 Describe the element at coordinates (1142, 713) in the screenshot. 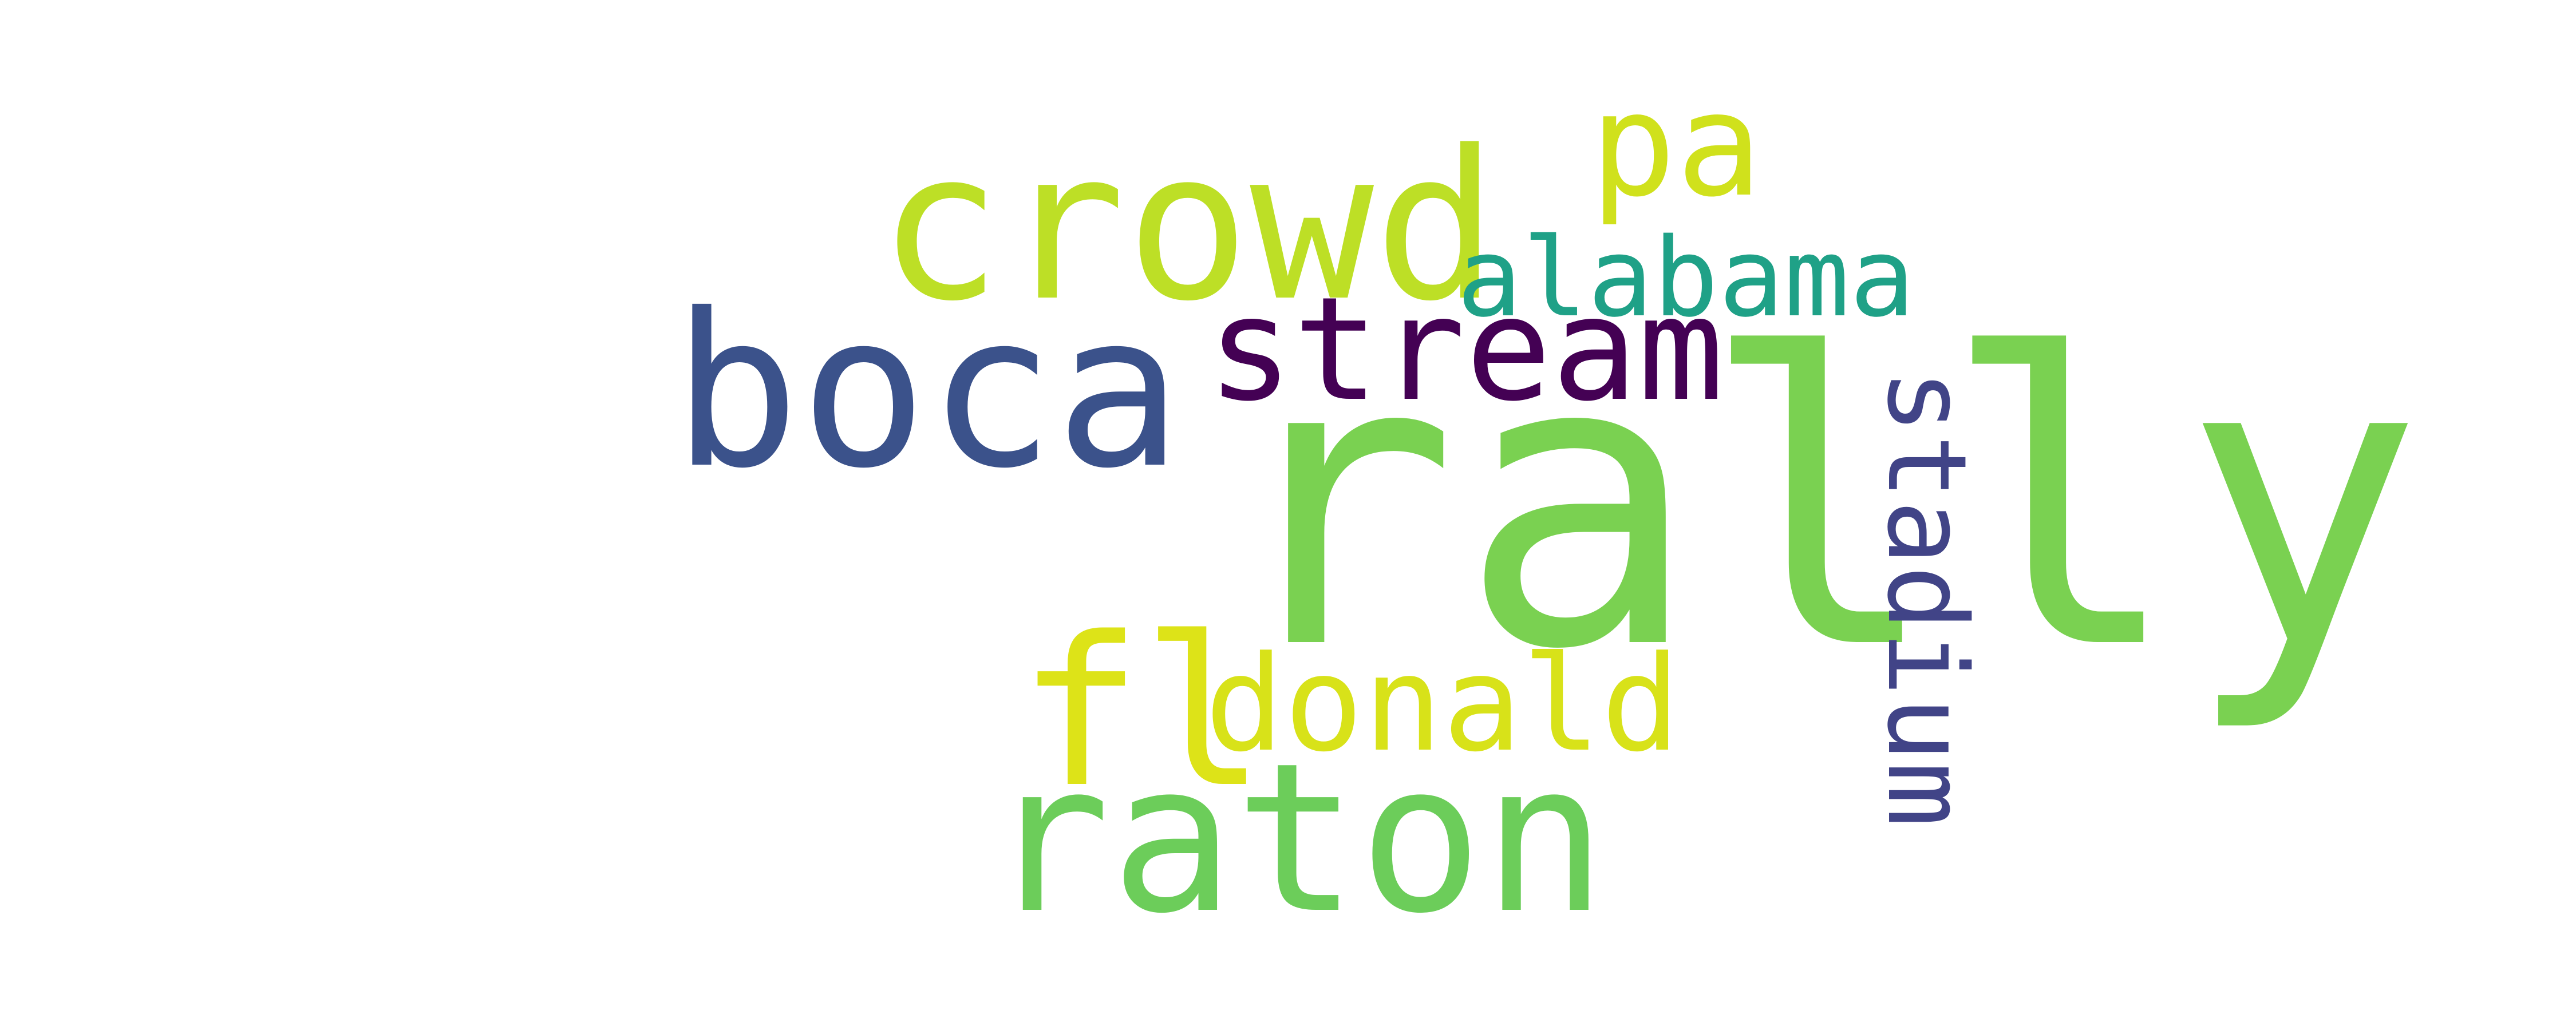

I see `word-fl: fl` at that location.